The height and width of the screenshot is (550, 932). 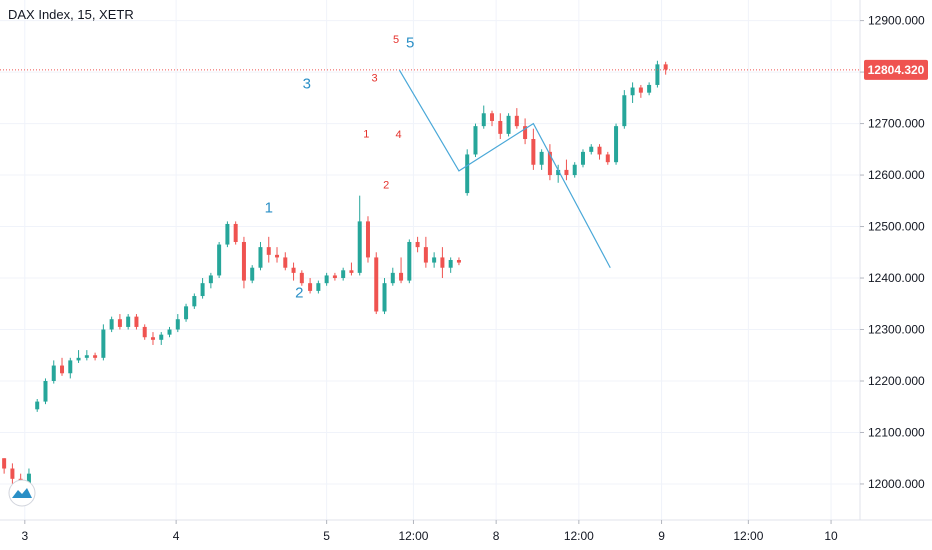 What do you see at coordinates (896, 21) in the screenshot?
I see `y-tick-label: 12900.000` at bounding box center [896, 21].